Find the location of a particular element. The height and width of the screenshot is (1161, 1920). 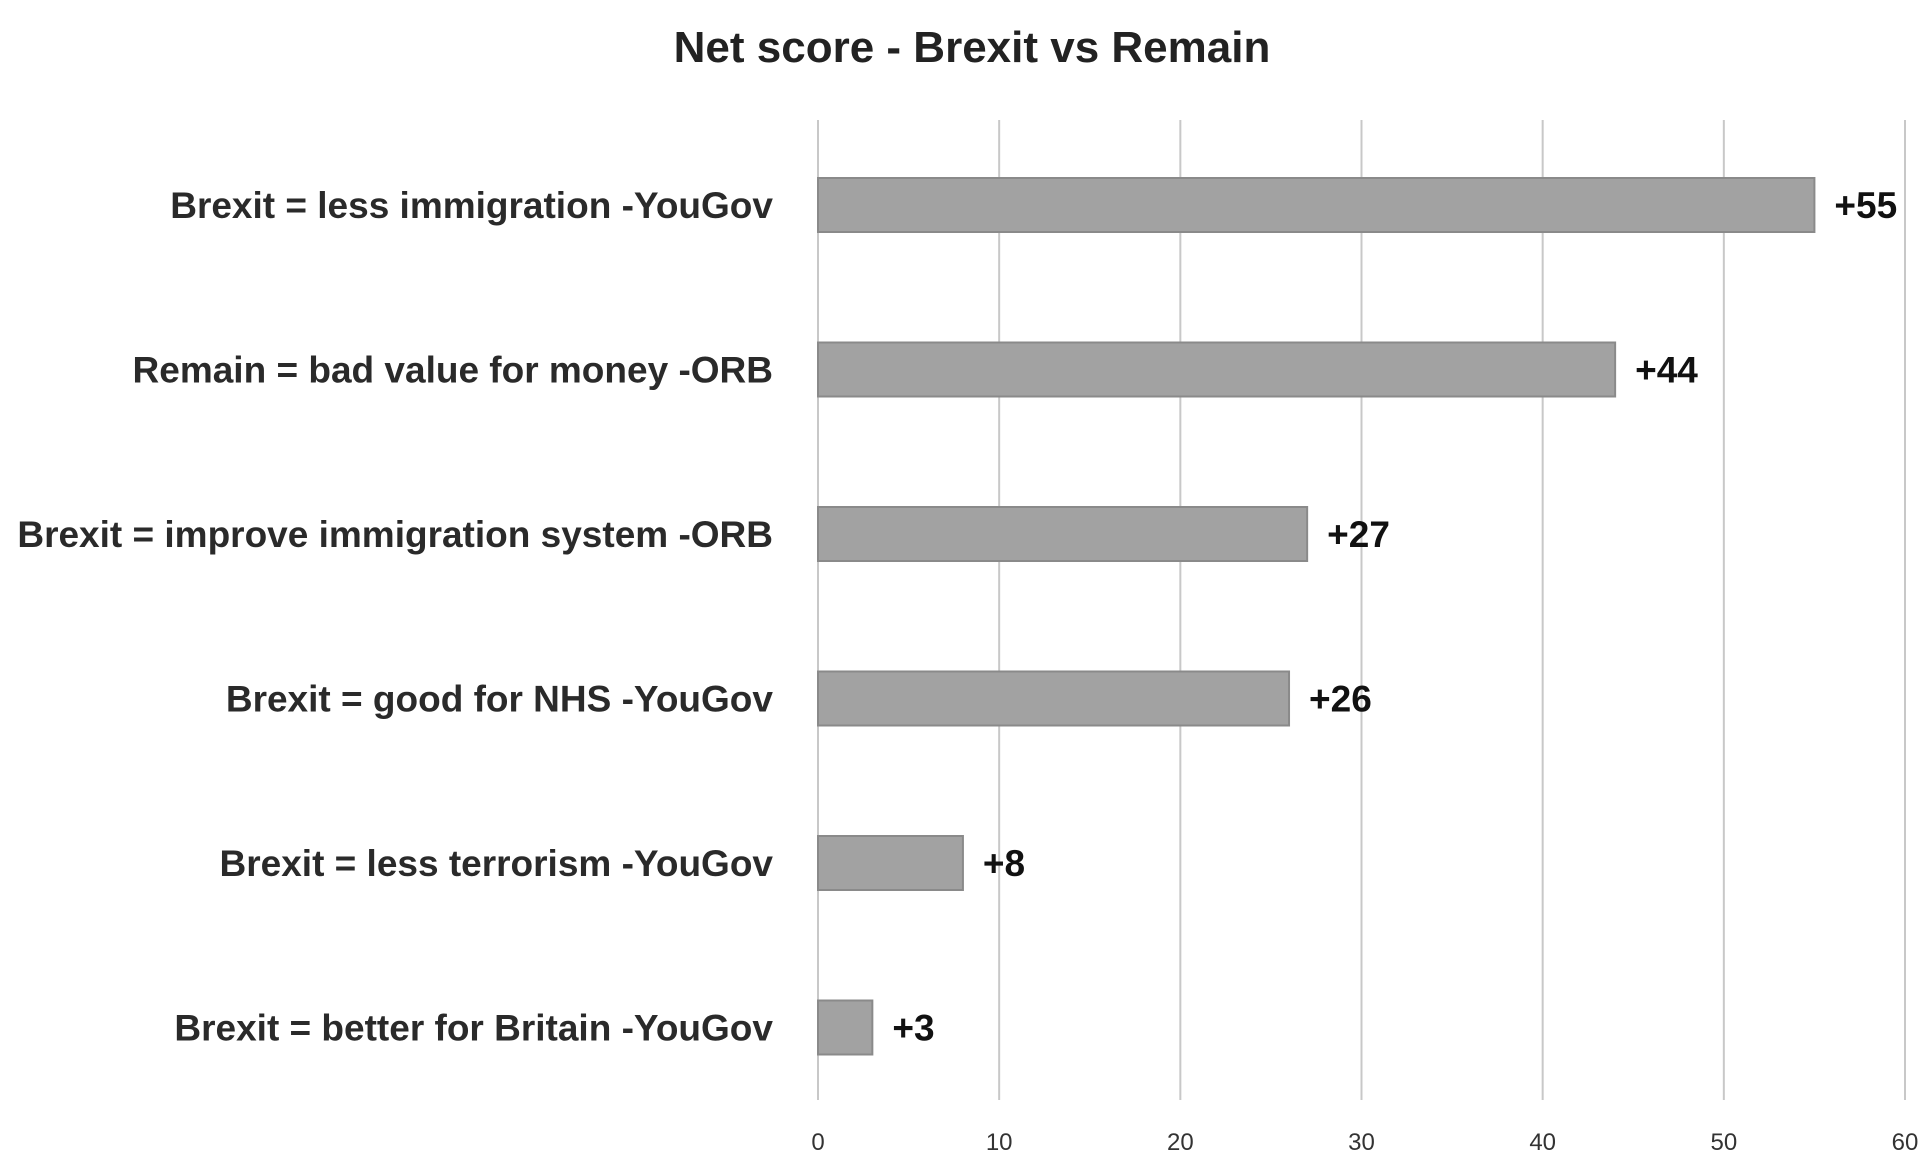

x-tick-label: 50 is located at coordinates (1723, 1142).